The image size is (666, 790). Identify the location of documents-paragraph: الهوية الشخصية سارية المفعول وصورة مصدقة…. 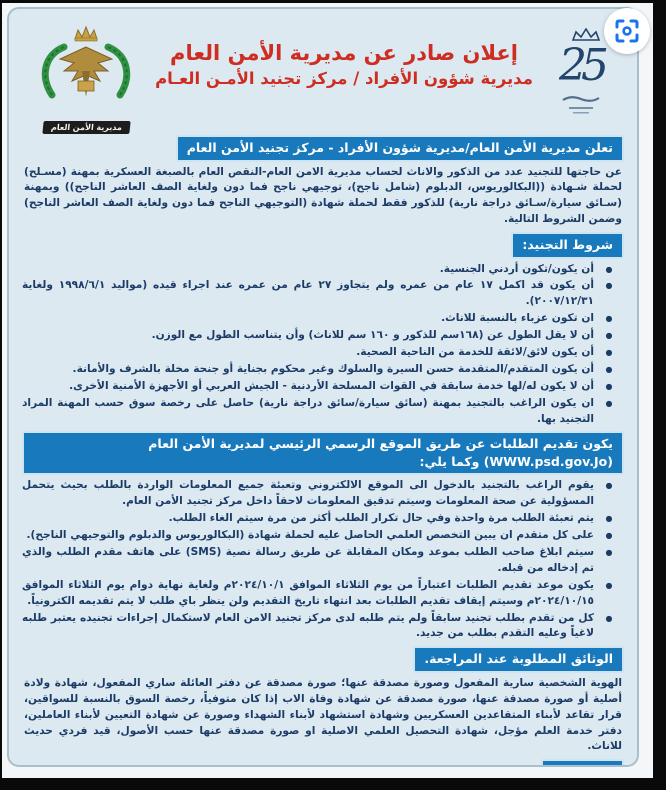
(323, 714).